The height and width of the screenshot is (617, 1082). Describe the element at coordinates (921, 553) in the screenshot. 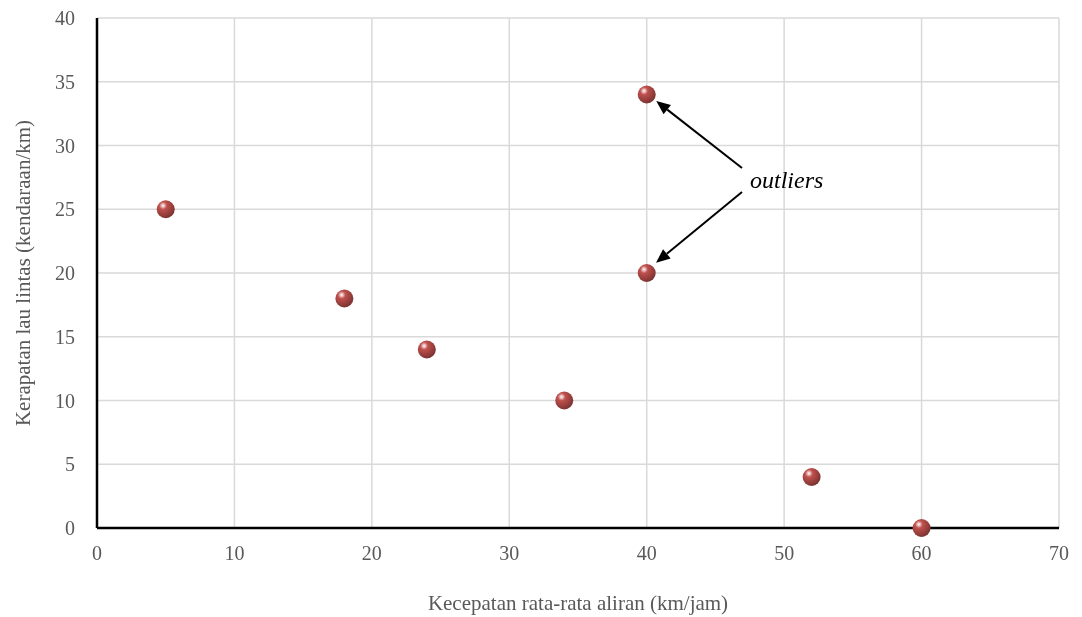

I see `x-tick-label: 60` at that location.